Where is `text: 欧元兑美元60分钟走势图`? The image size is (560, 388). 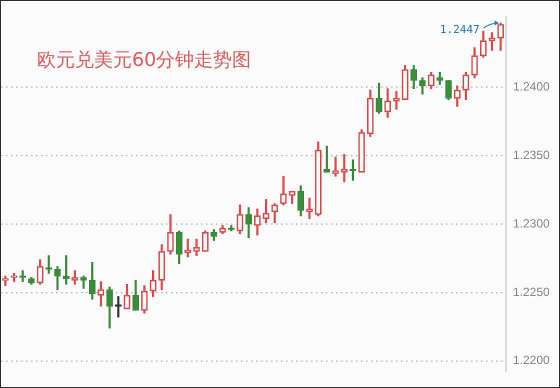 text: 欧元兑美元60分钟走势图 is located at coordinates (144, 60).